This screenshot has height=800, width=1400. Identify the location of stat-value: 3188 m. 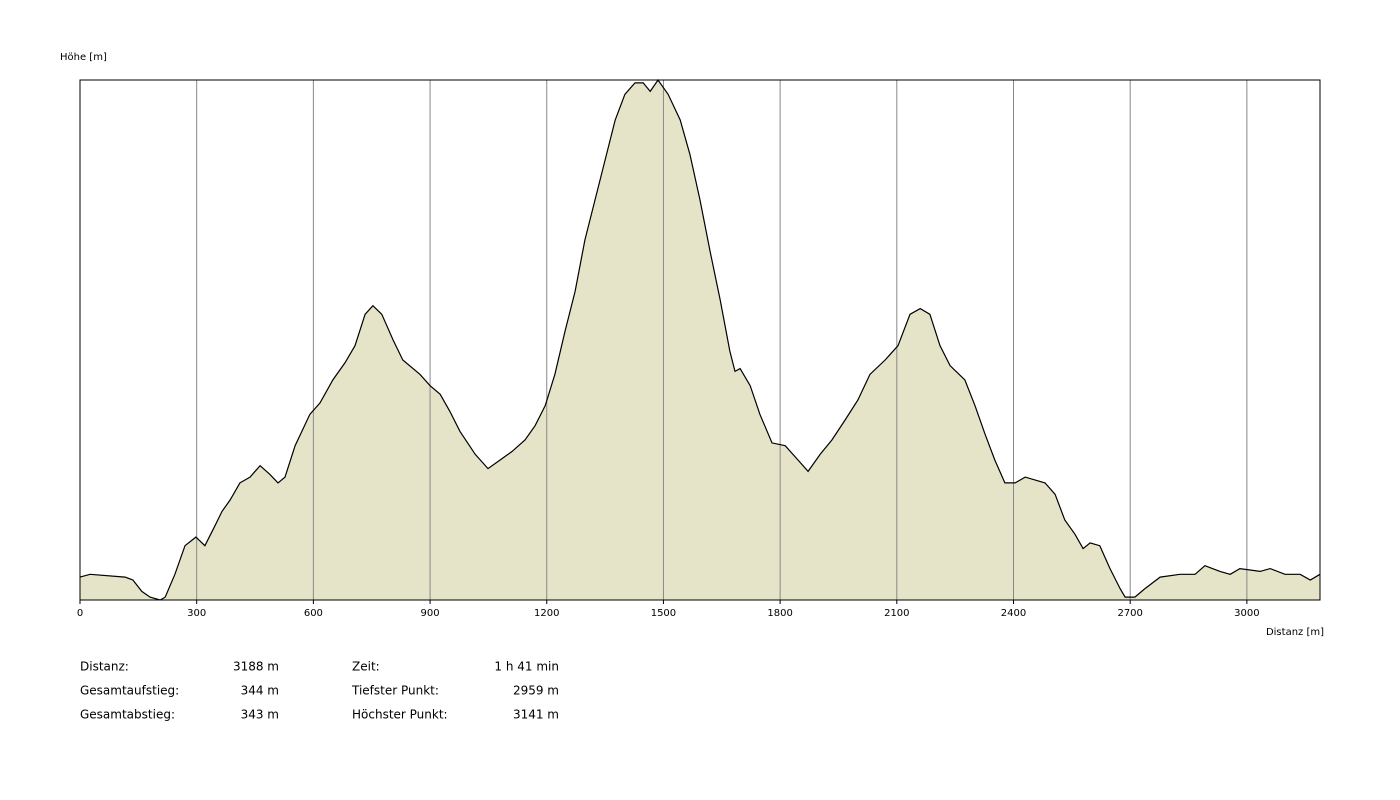
(256, 667).